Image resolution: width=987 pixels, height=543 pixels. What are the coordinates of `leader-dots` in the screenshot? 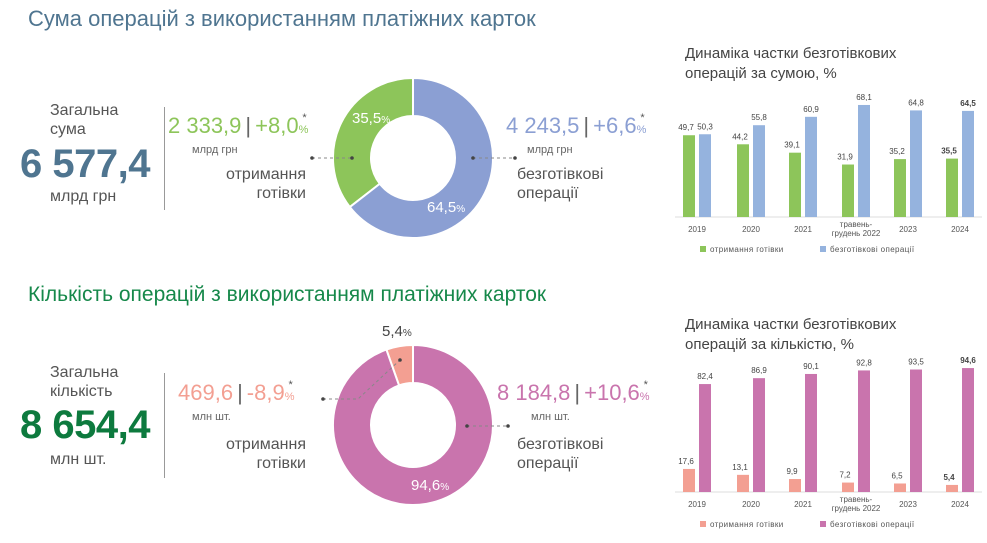 It's located at (413, 292).